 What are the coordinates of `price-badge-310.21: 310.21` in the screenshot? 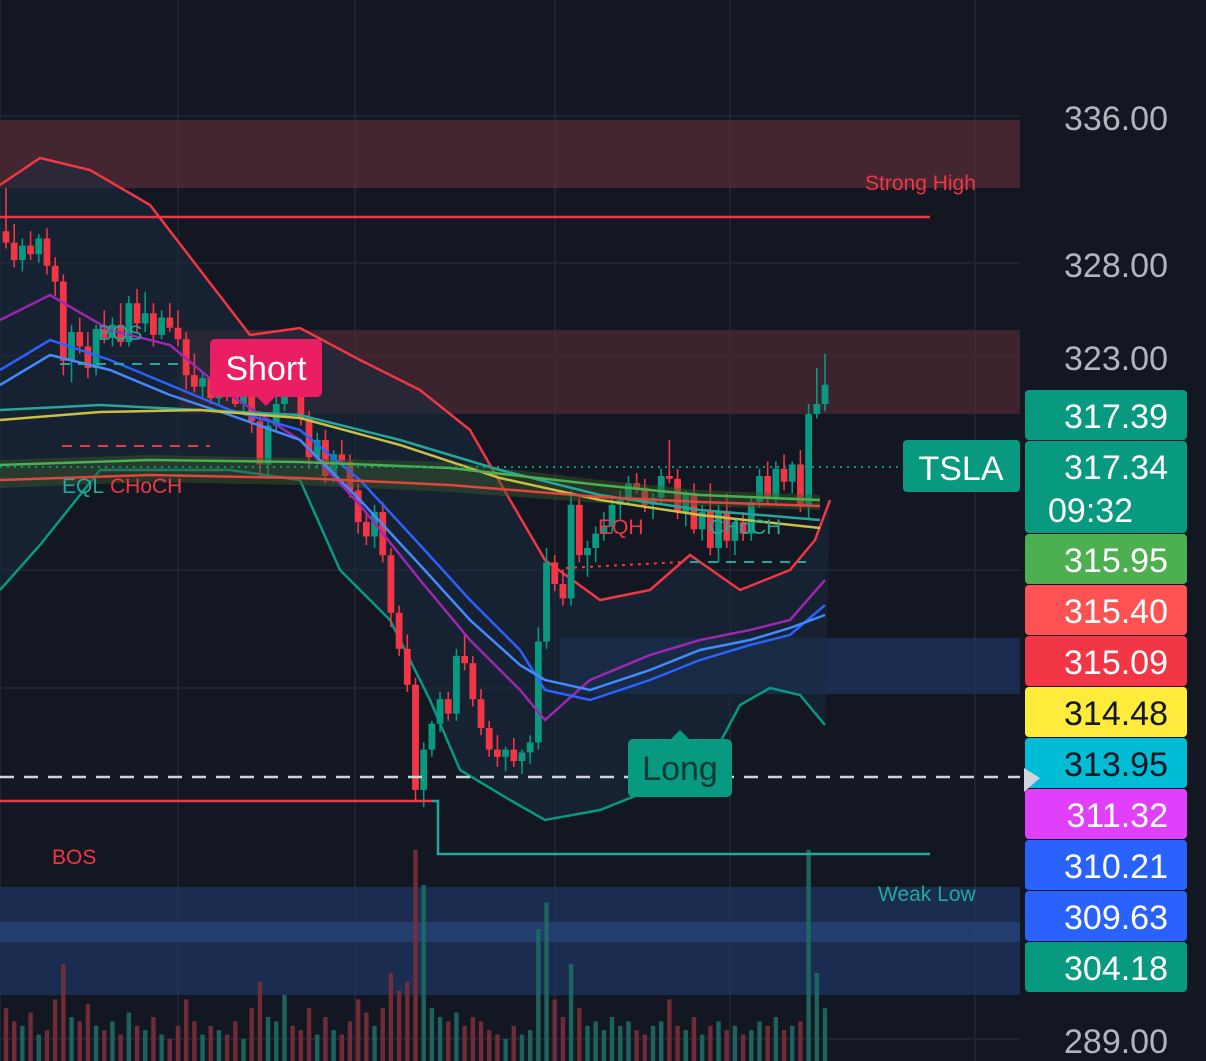 It's located at (1106, 865).